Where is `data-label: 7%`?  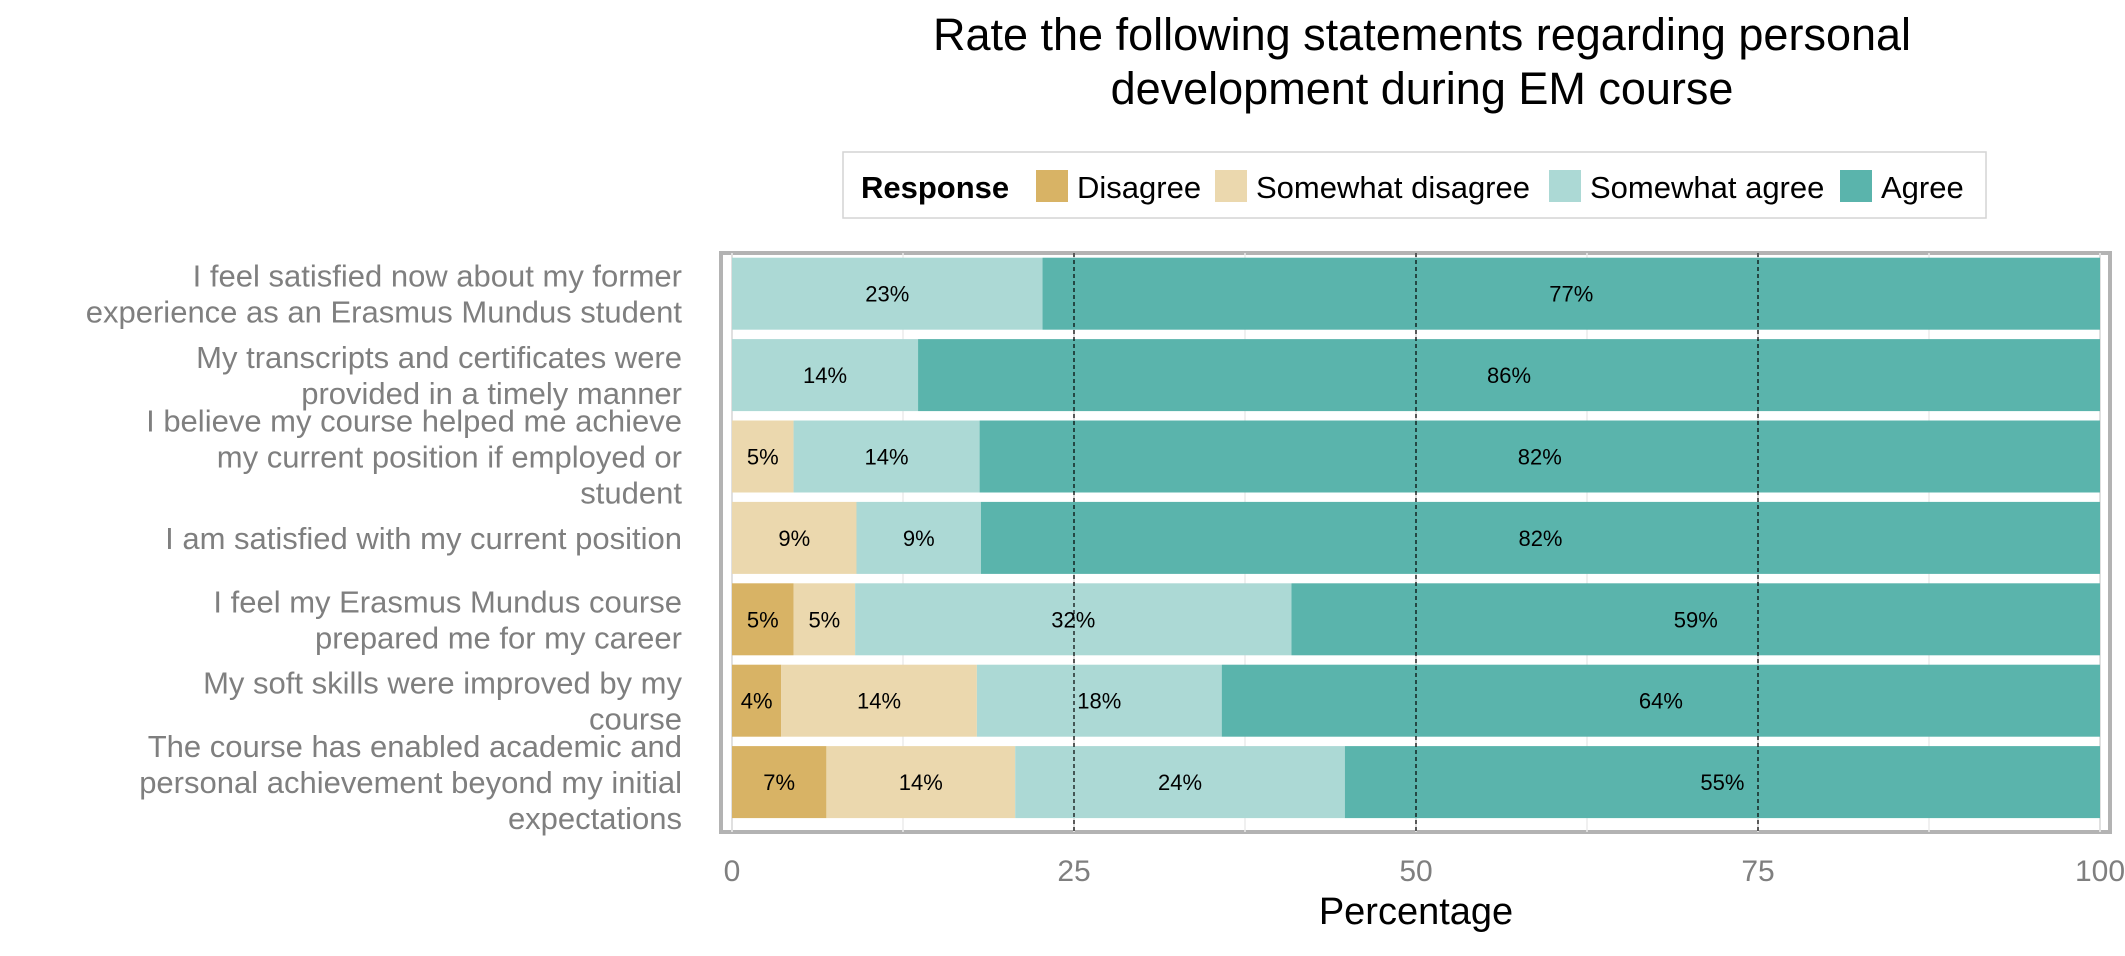
data-label: 7% is located at coordinates (779, 782).